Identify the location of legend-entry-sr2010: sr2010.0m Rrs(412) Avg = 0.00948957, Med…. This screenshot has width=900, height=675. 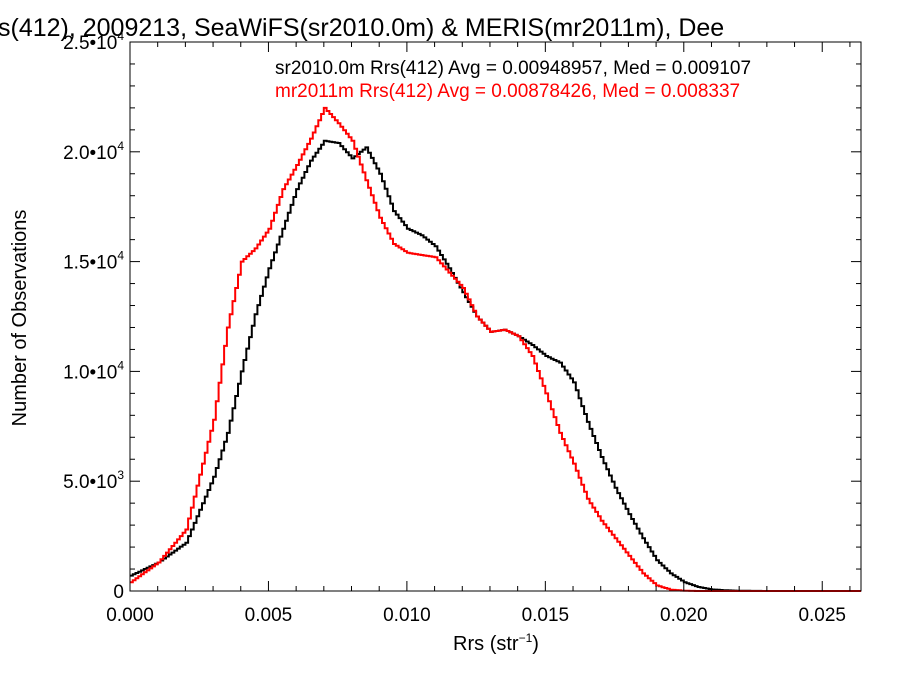
(513, 68).